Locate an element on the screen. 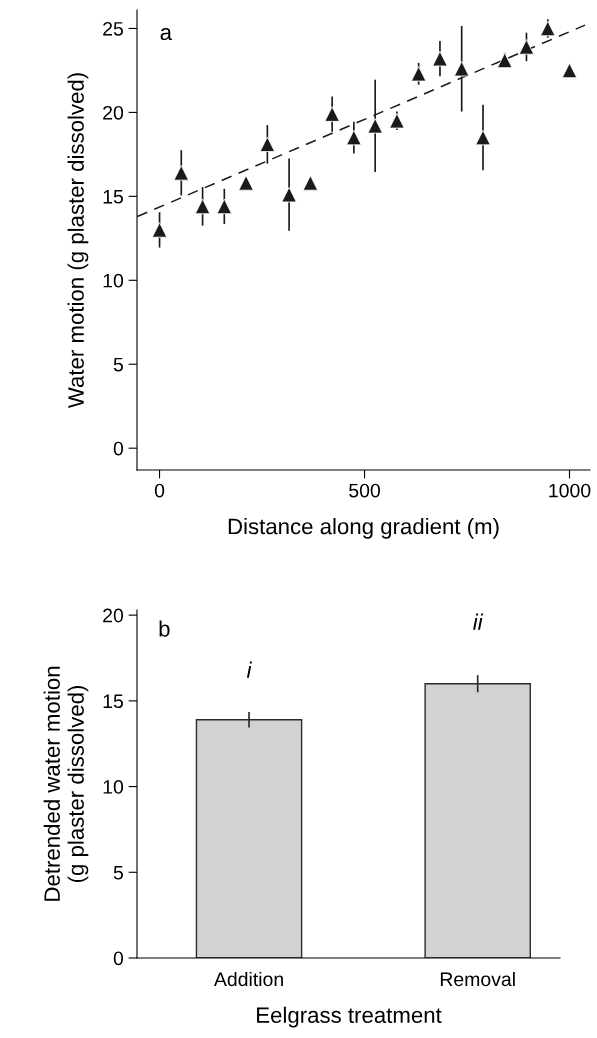  annotation: ii is located at coordinates (478, 621).